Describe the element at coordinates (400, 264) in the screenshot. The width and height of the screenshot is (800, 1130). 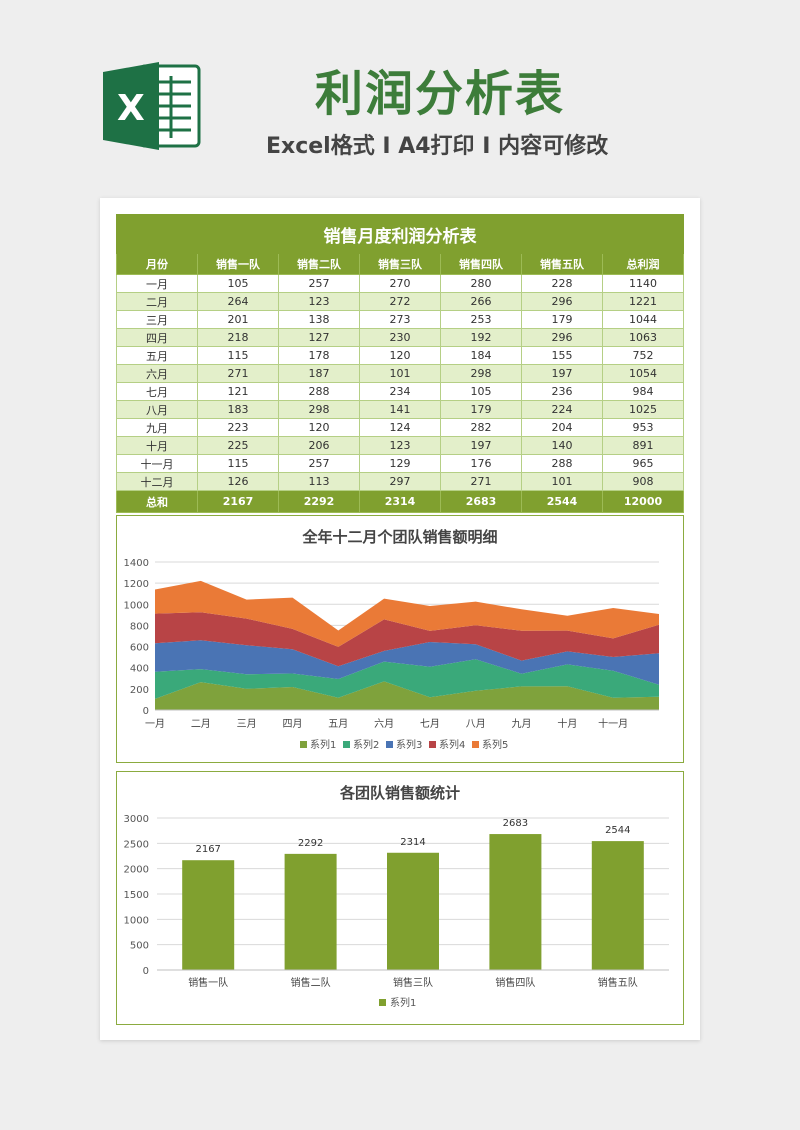
I see `table-header-row: 月份 销售一队 销售二队 销售三队 销售四队 销售五队 总利润` at that location.